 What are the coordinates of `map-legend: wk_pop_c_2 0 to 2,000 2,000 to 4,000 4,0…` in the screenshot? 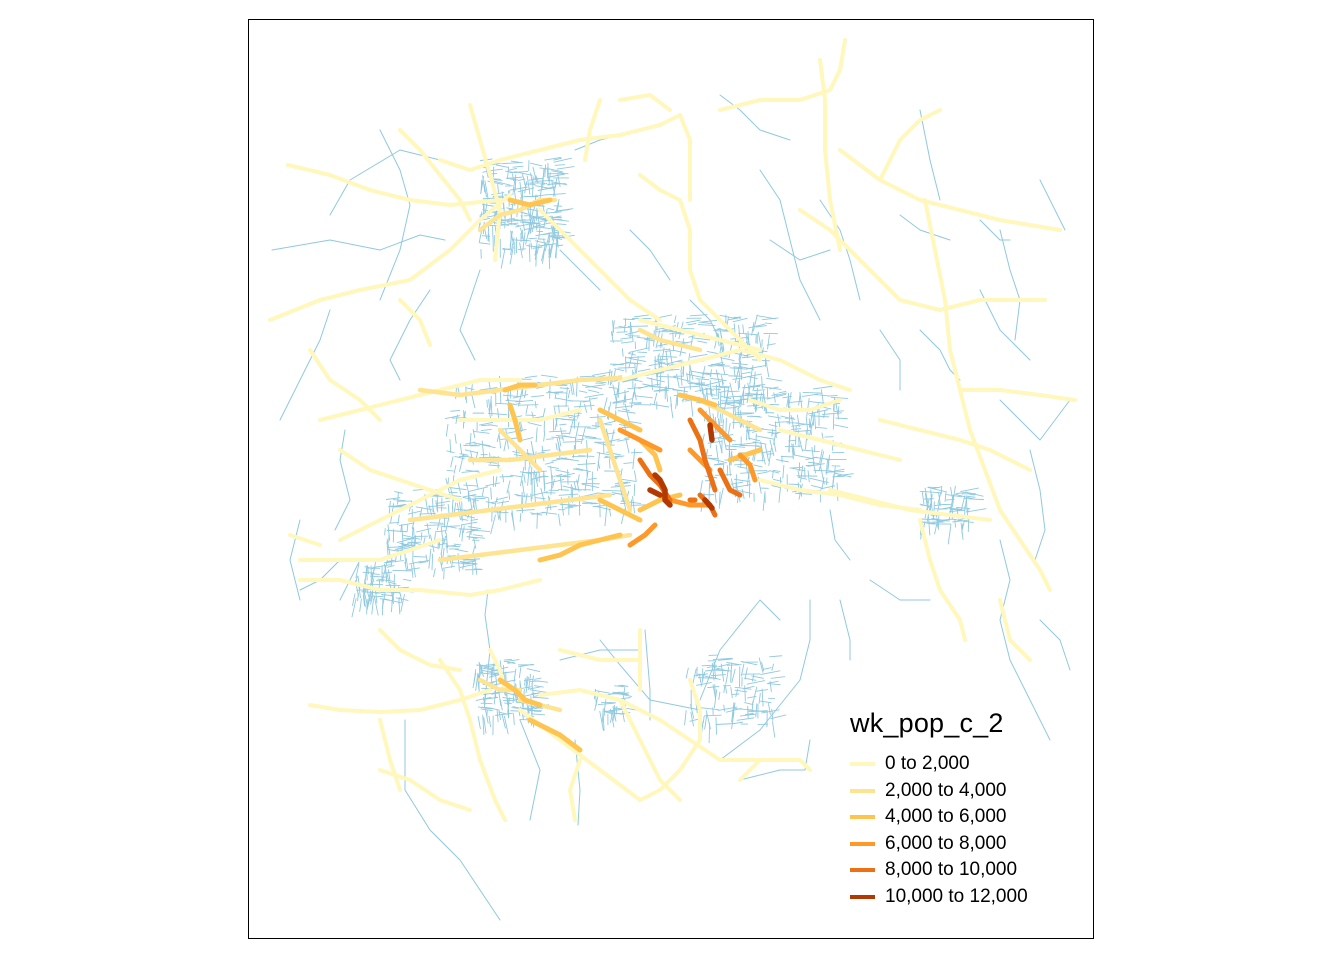 It's located at (968, 809).